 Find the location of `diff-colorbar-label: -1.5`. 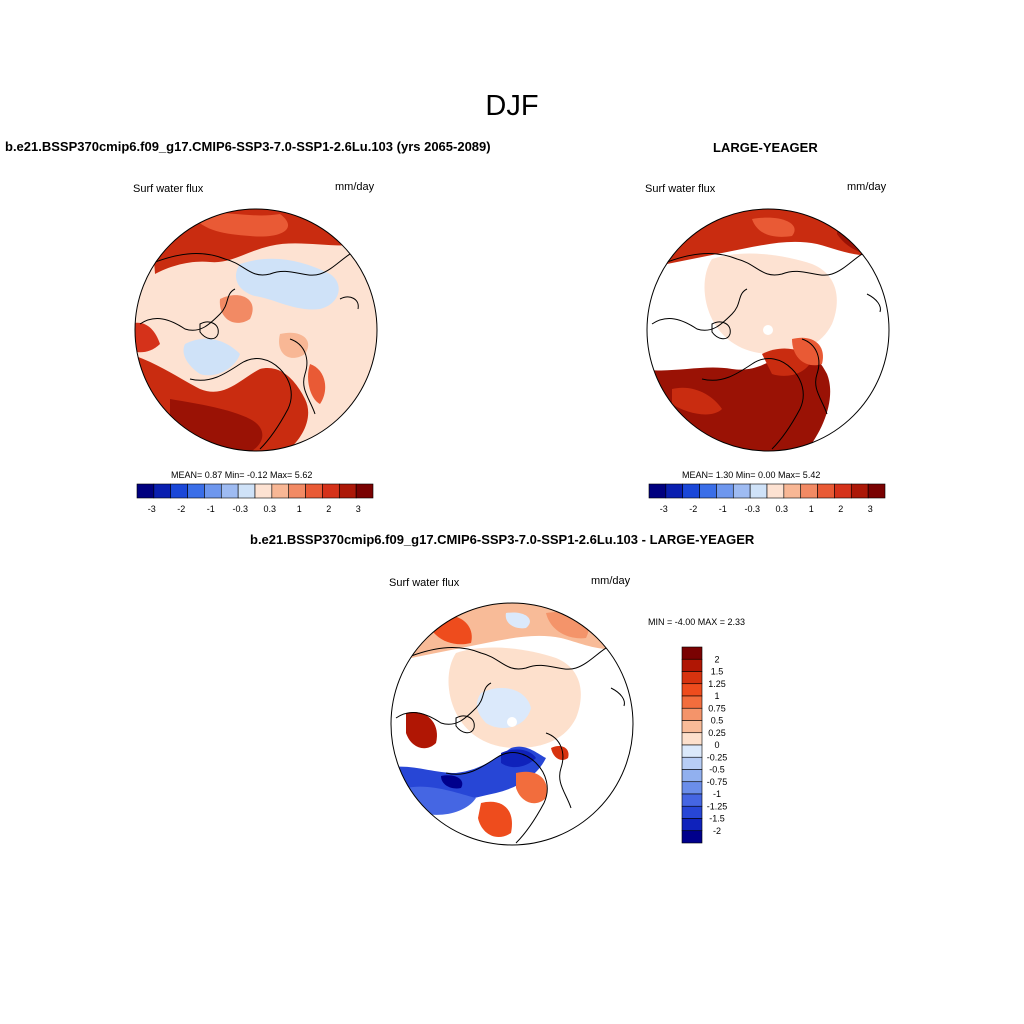

diff-colorbar-label: -1.5 is located at coordinates (717, 819).